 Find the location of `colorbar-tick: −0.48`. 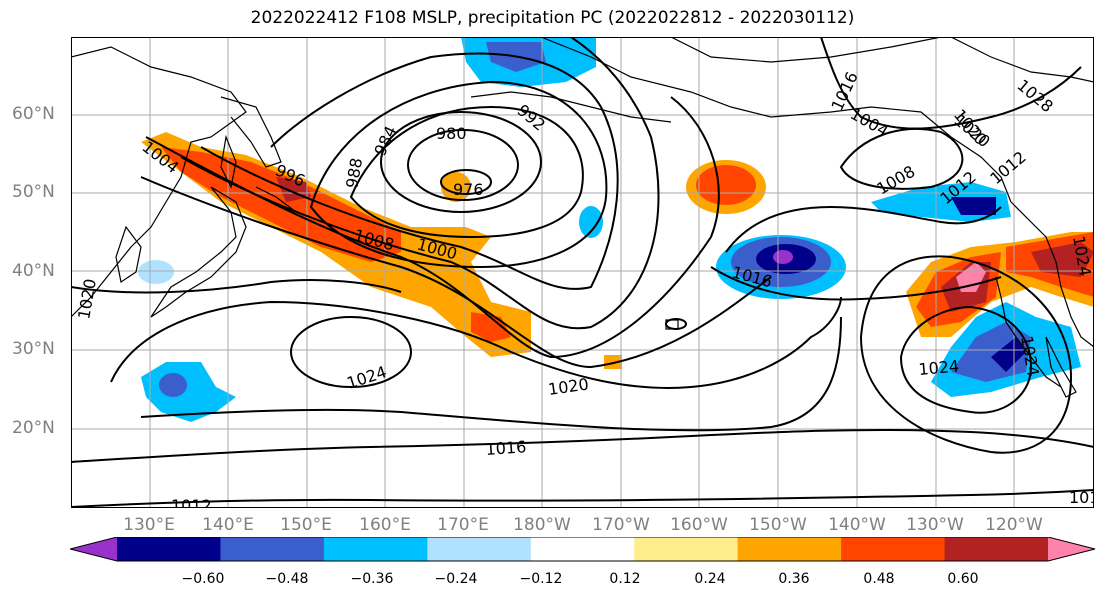

colorbar-tick: −0.48 is located at coordinates (287, 579).